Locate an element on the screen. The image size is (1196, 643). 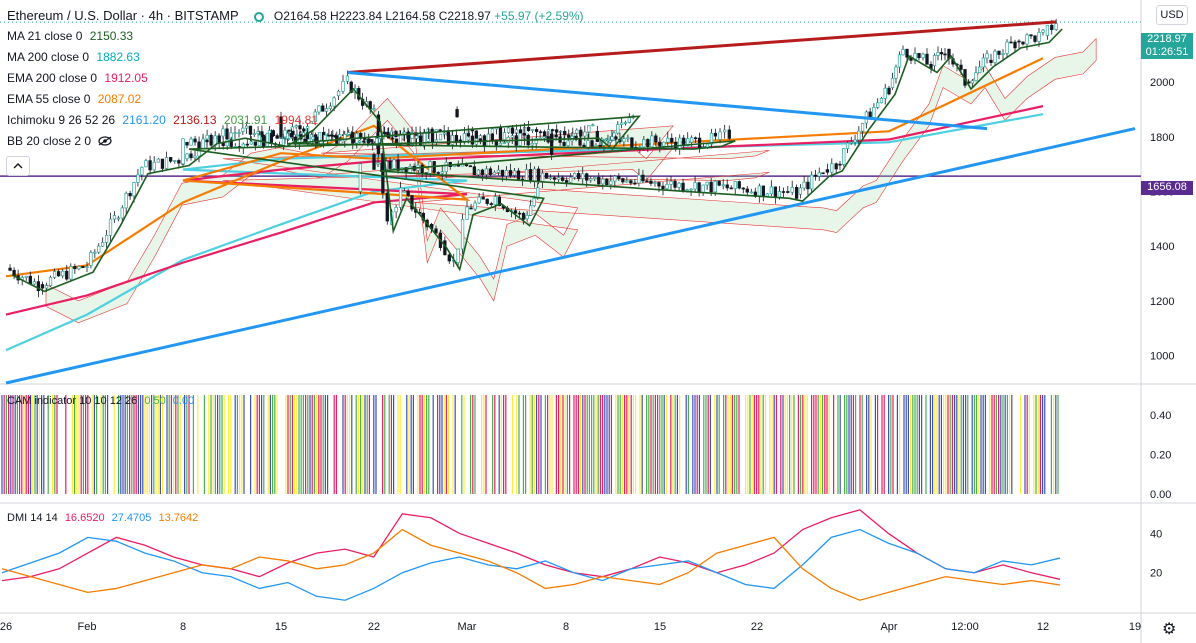
time-tick-label: Apr is located at coordinates (888, 627).